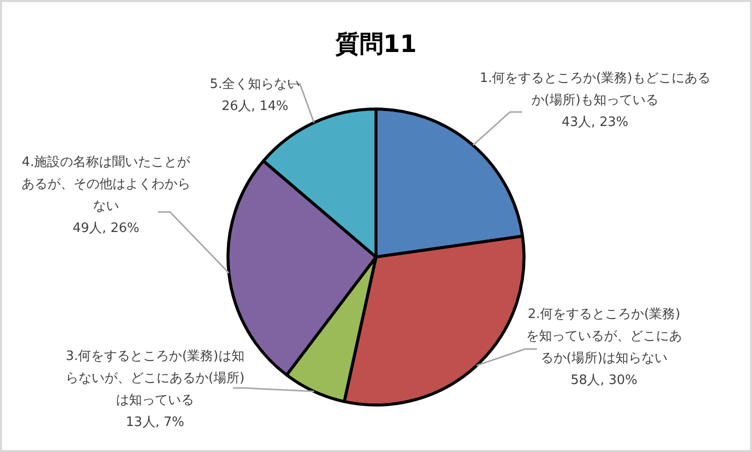 The height and width of the screenshot is (452, 752). What do you see at coordinates (604, 336) in the screenshot?
I see `slice-label: 2.何をするところか(業務)を知っているが、どこにあるか(場所)は知らない` at bounding box center [604, 336].